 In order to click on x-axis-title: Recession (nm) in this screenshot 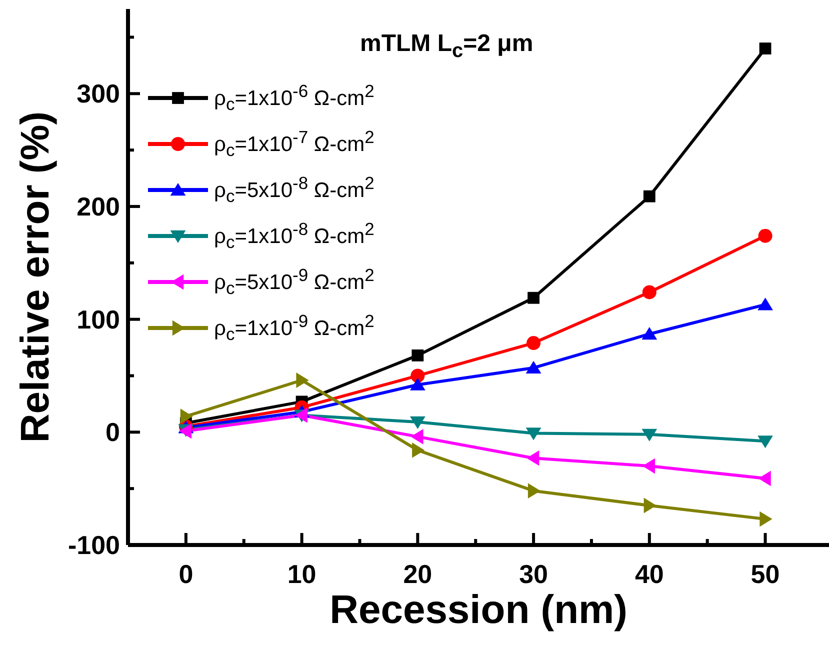, I will do `click(478, 610)`.